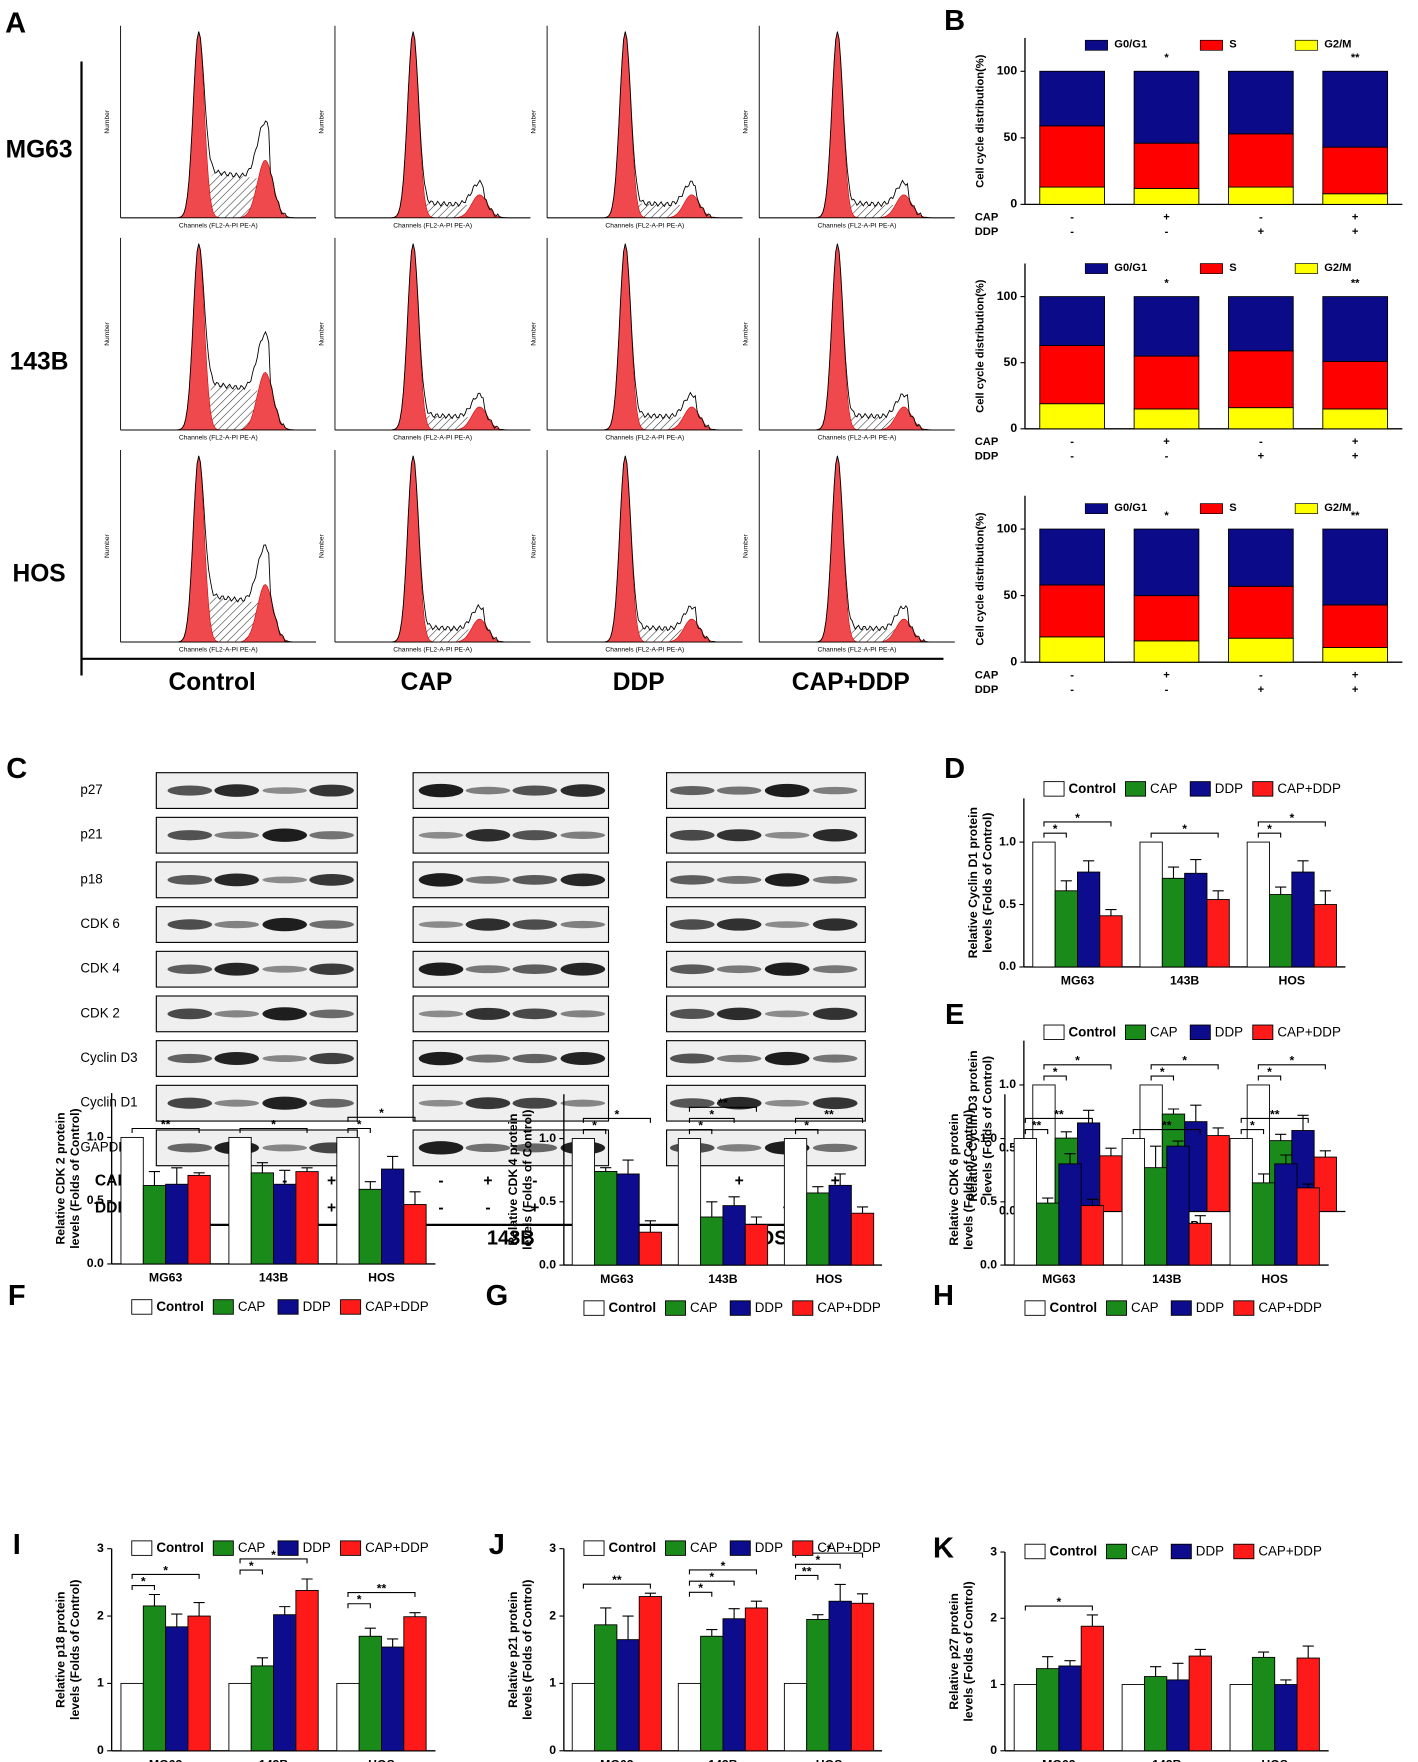 The image size is (1418, 1762). Describe the element at coordinates (1130, 45) in the screenshot. I see `legend-label: G0/G1` at that location.